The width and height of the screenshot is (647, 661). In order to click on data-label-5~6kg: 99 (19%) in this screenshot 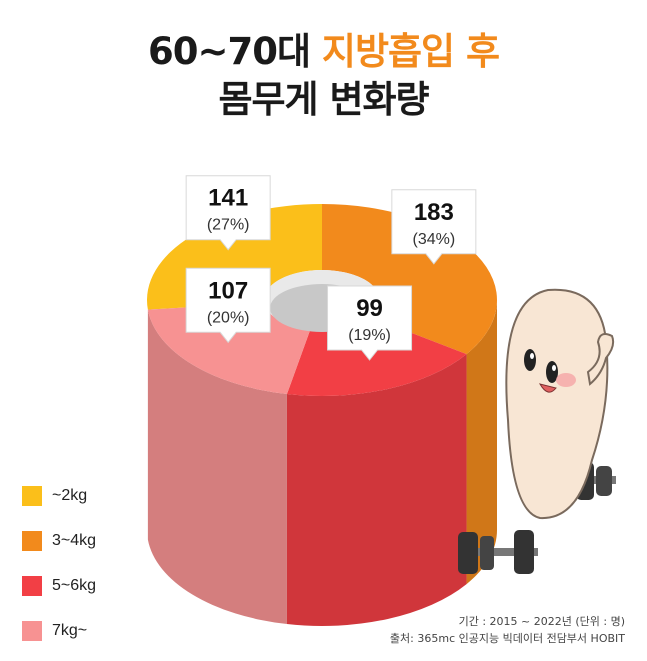, I will do `click(370, 323)`.